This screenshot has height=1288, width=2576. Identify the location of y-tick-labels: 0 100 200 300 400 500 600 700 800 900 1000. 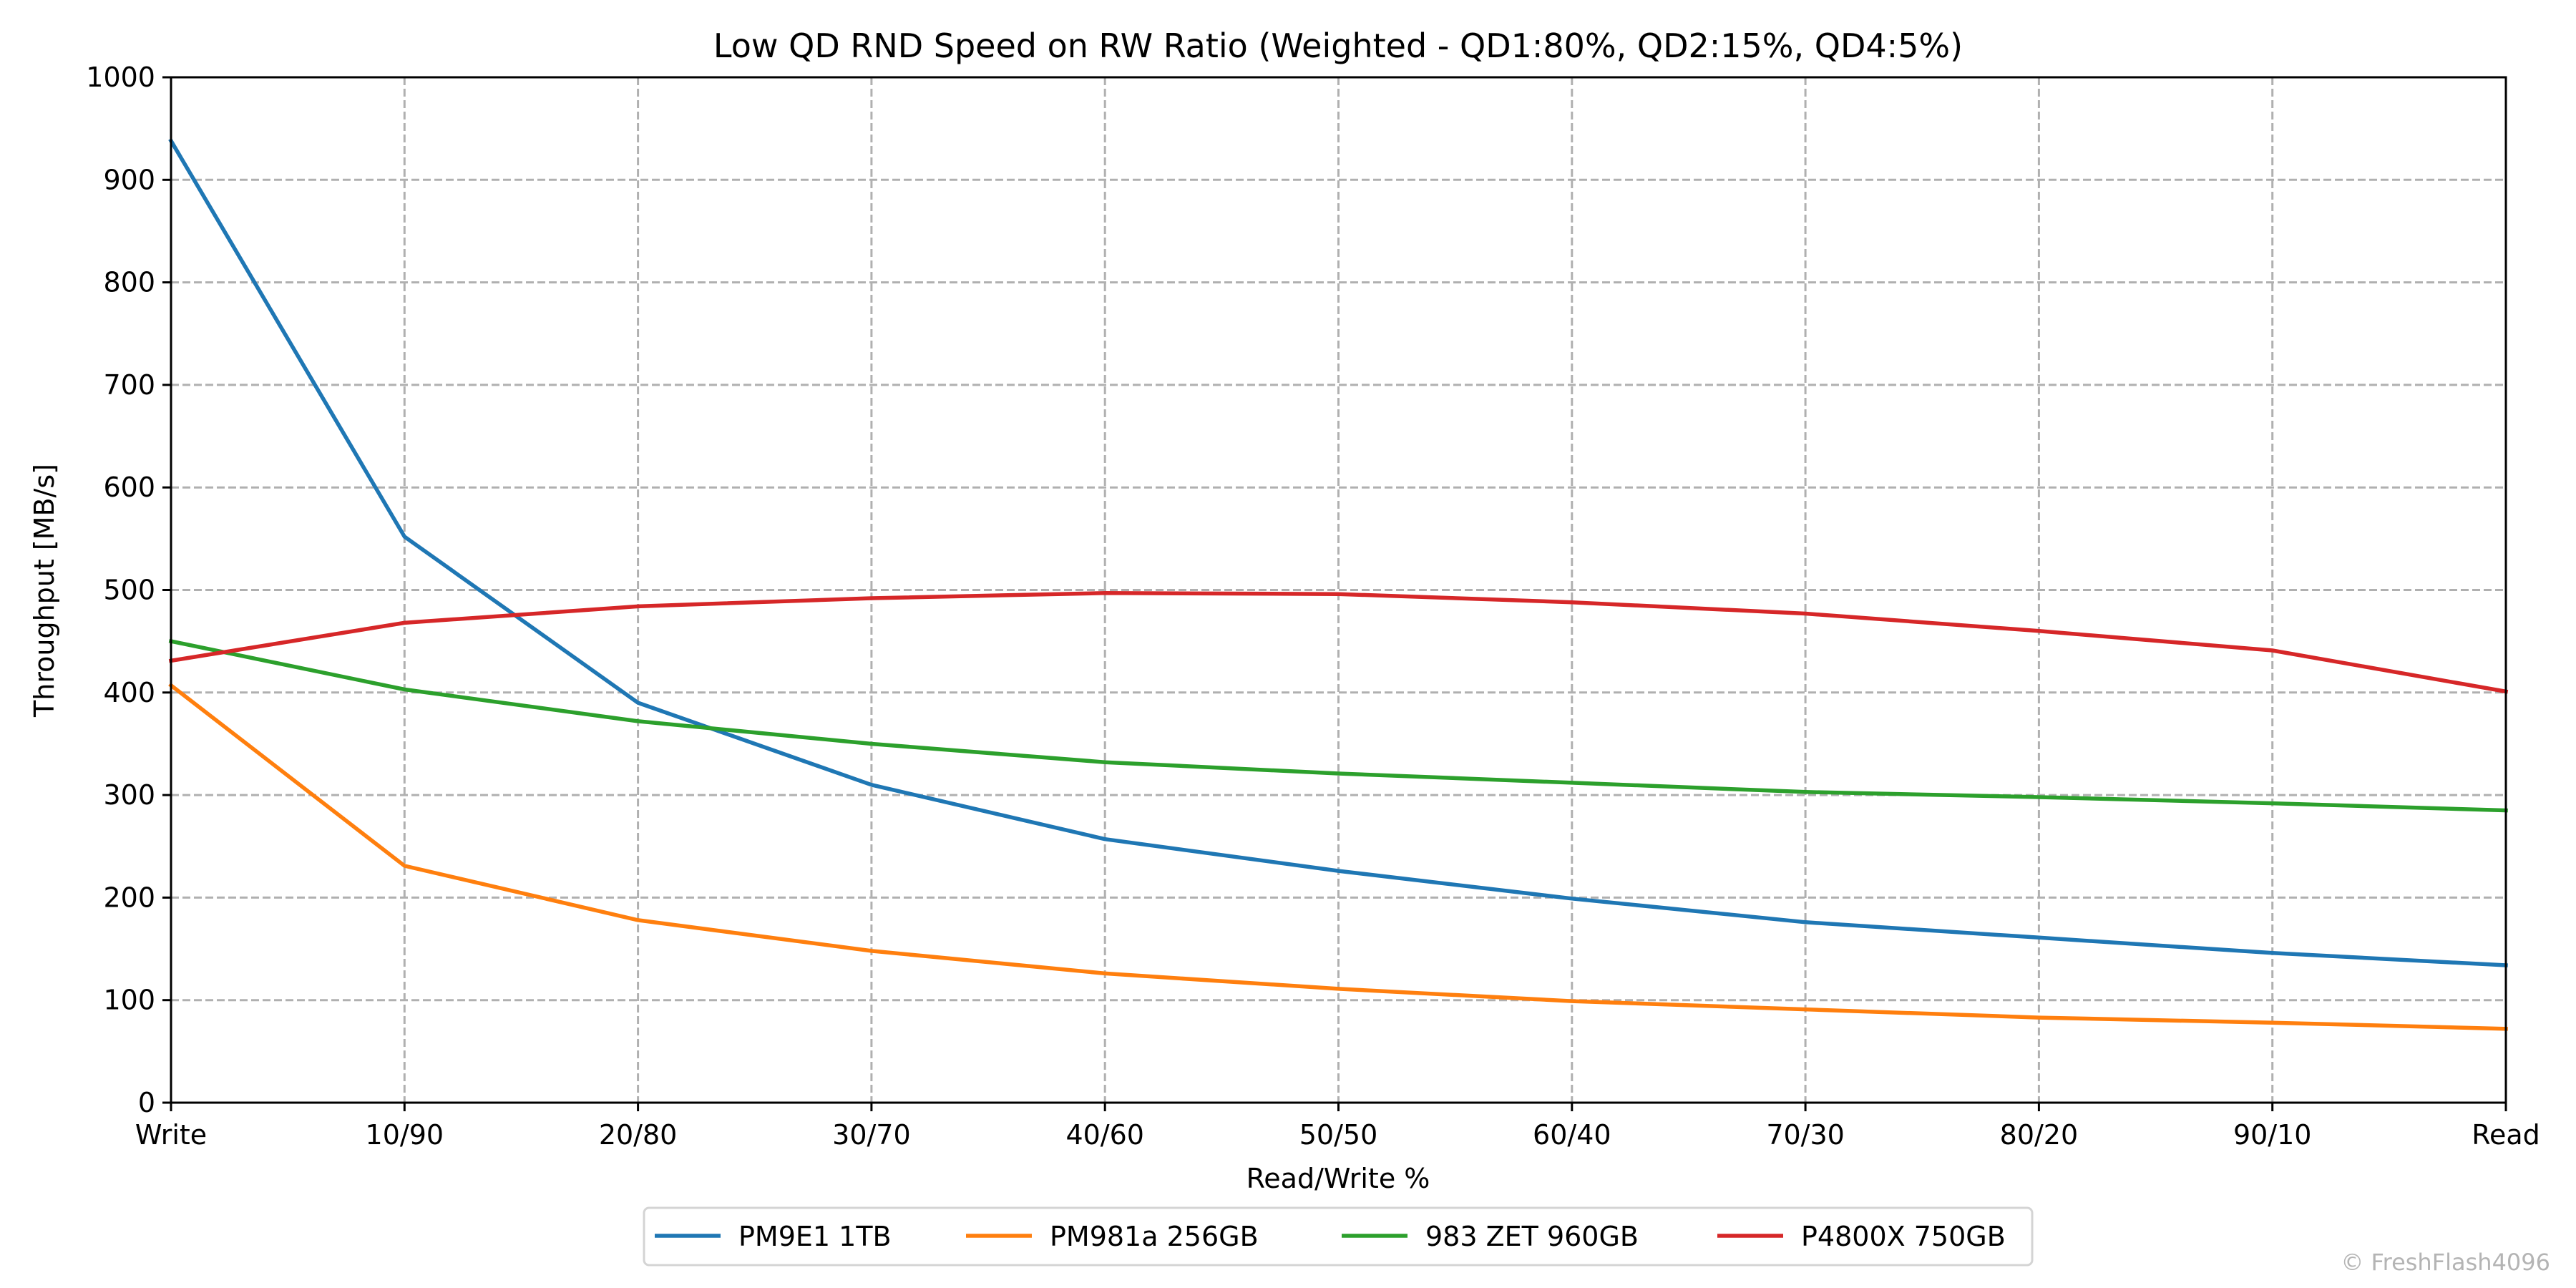
(120, 590).